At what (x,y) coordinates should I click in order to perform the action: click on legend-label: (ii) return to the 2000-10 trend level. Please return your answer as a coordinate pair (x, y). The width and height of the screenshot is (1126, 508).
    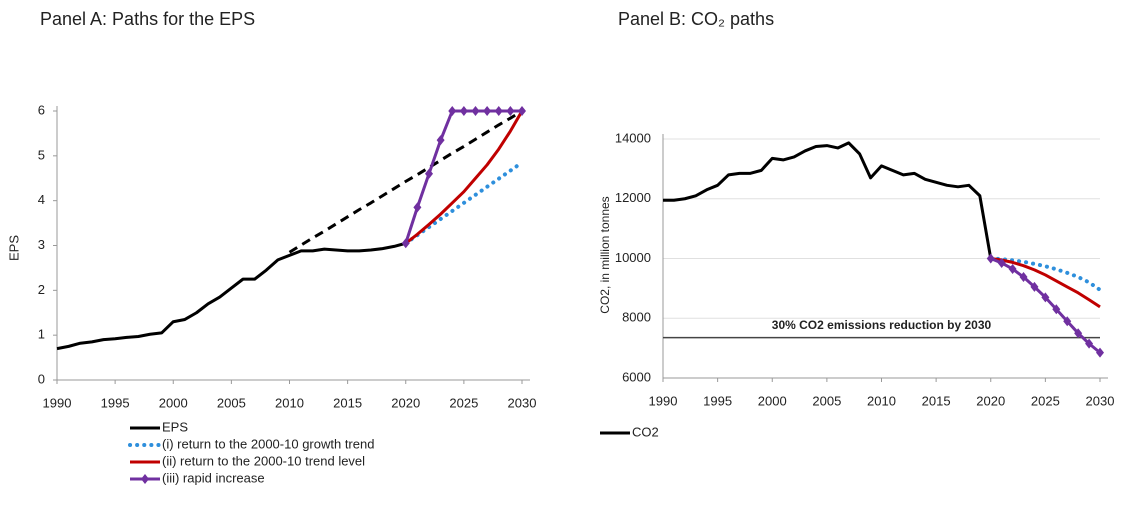
    Looking at the image, I should click on (263, 460).